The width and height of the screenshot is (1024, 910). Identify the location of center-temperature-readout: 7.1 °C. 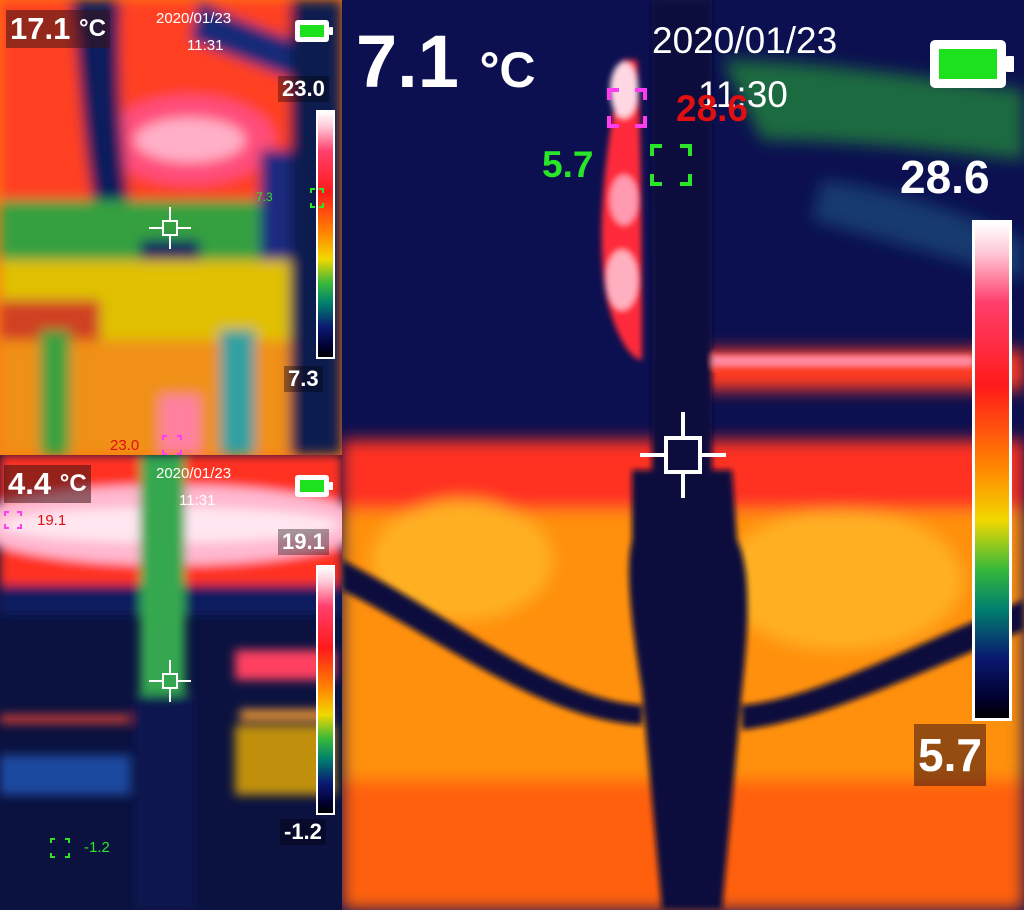
(446, 62).